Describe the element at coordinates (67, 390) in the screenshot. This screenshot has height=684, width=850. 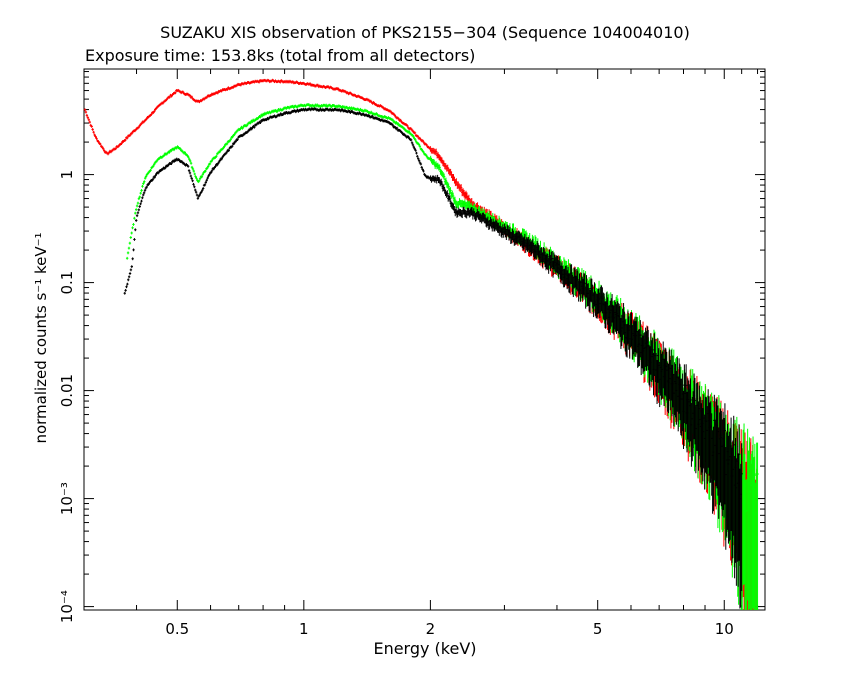
I see `y-tick-label: 0.01` at that location.